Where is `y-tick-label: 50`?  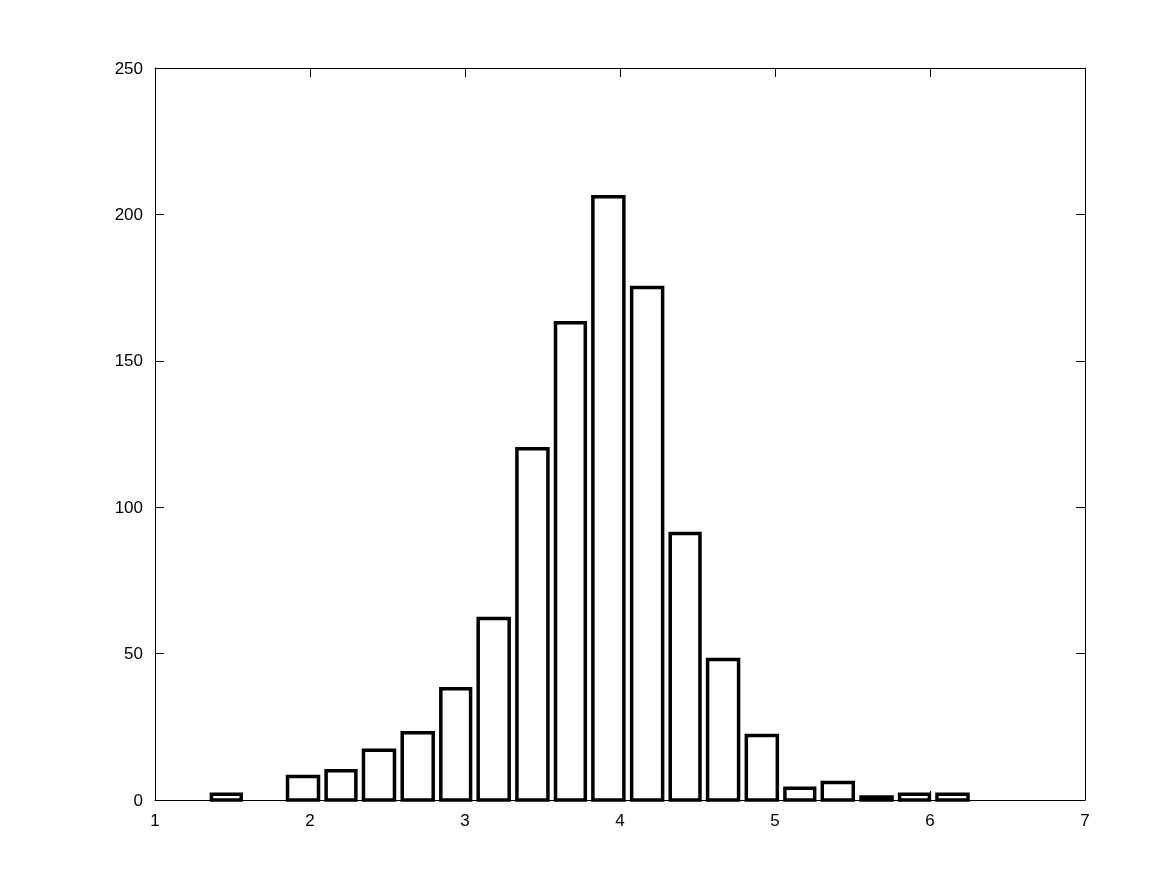 y-tick-label: 50 is located at coordinates (133, 654).